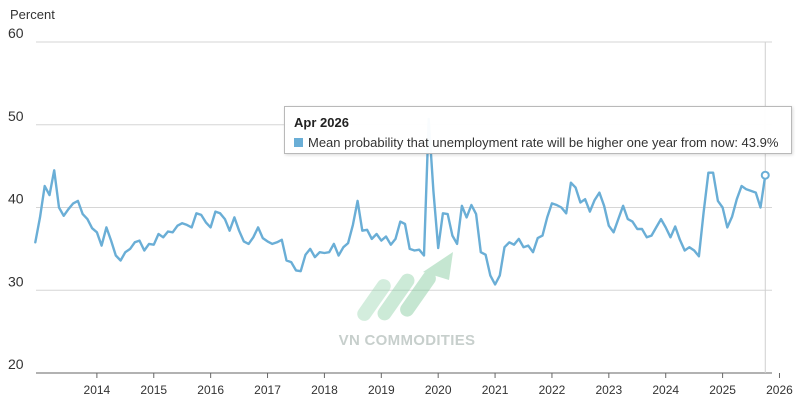  I want to click on series-swatch-icon, so click(298, 142).